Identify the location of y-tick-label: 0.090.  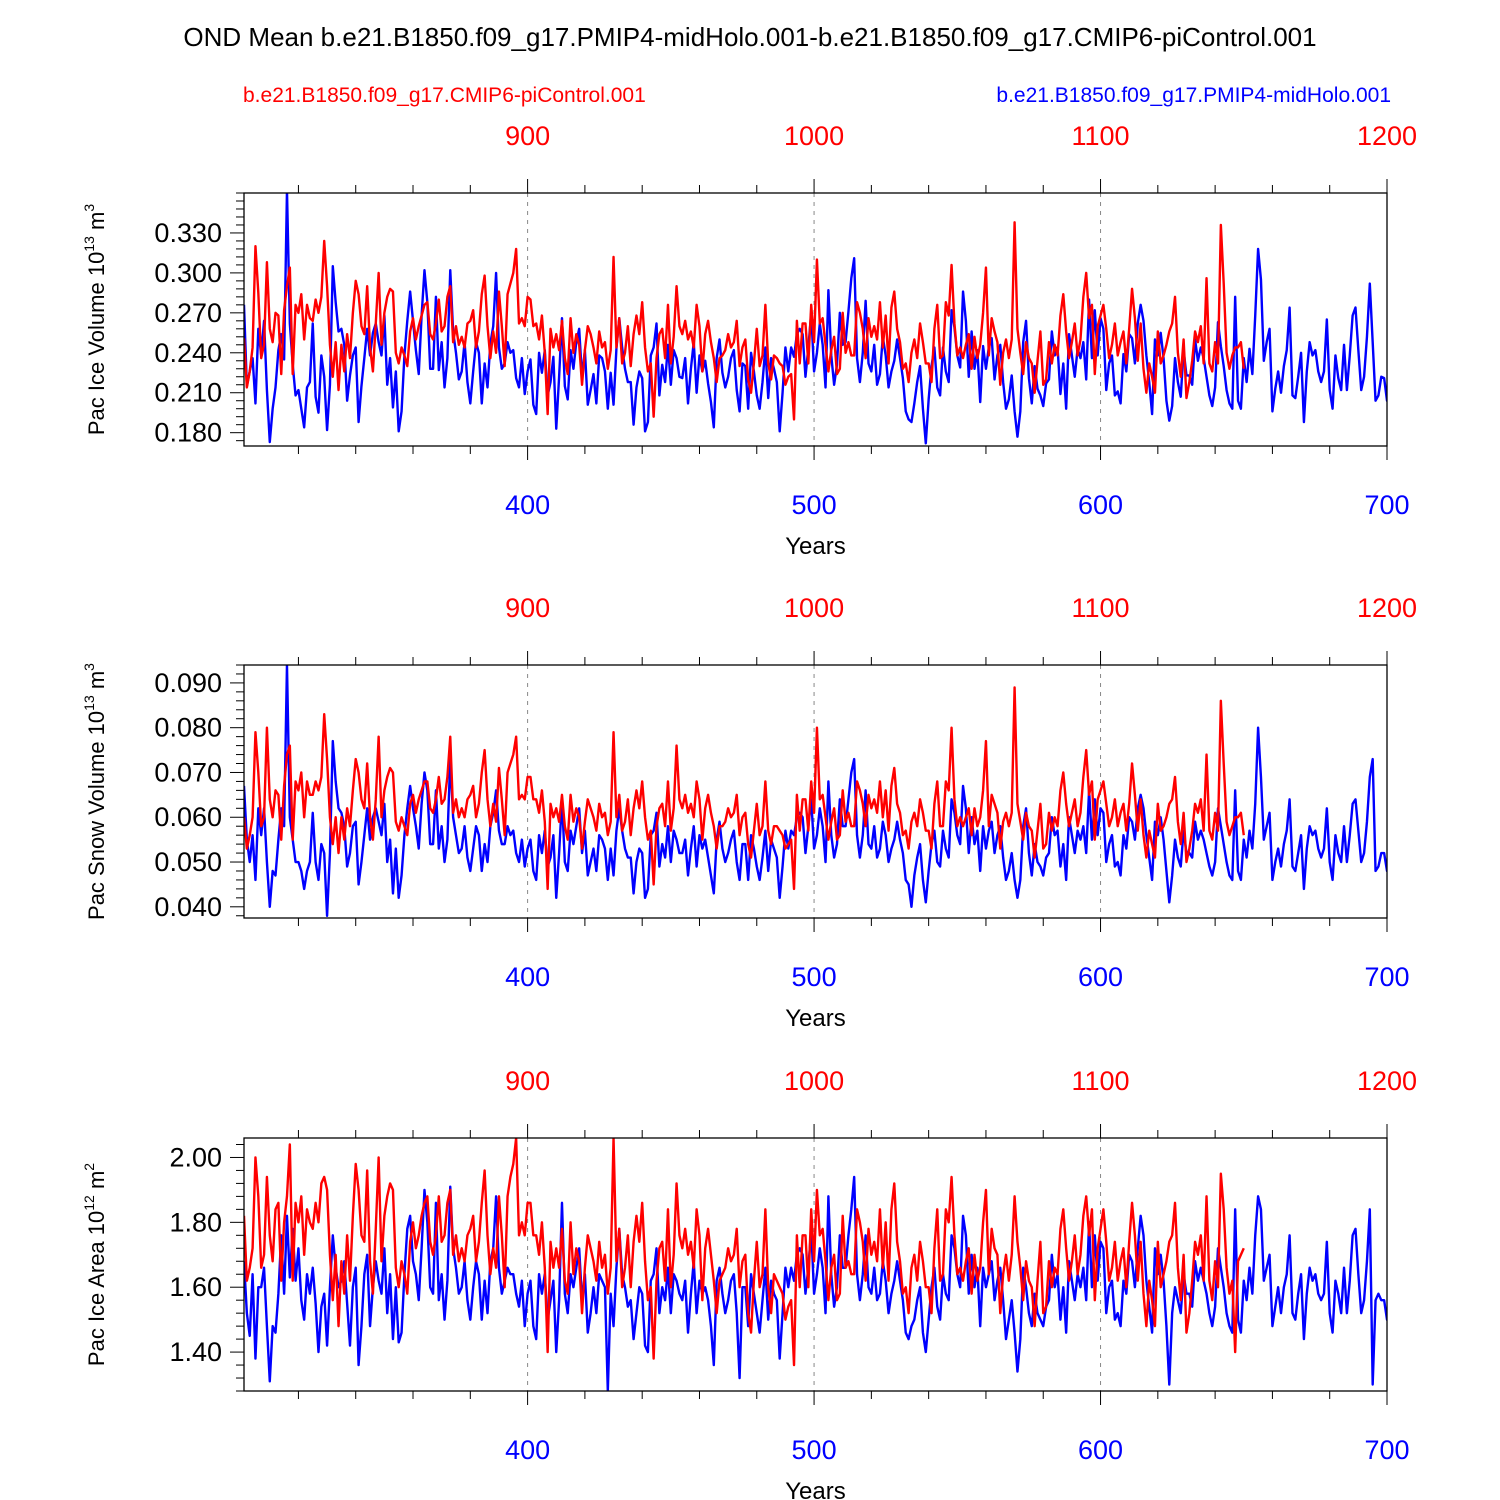
(188, 683).